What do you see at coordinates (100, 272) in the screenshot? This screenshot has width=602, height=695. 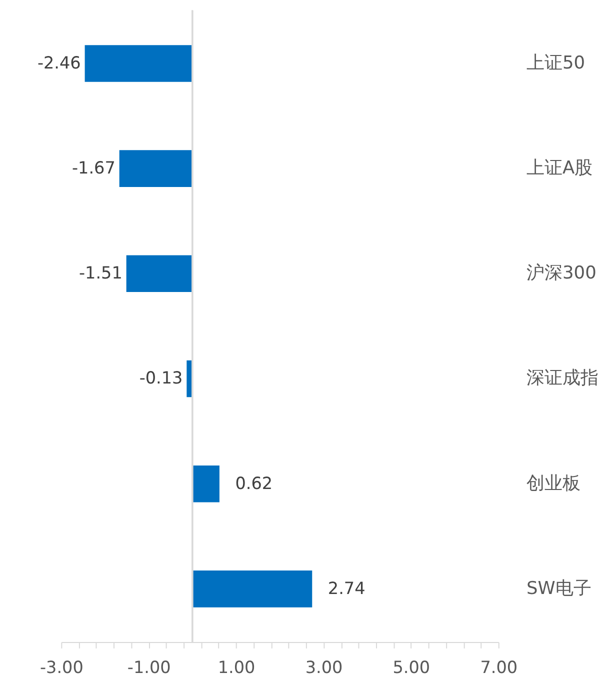 I see `data-label: -1.51` at bounding box center [100, 272].